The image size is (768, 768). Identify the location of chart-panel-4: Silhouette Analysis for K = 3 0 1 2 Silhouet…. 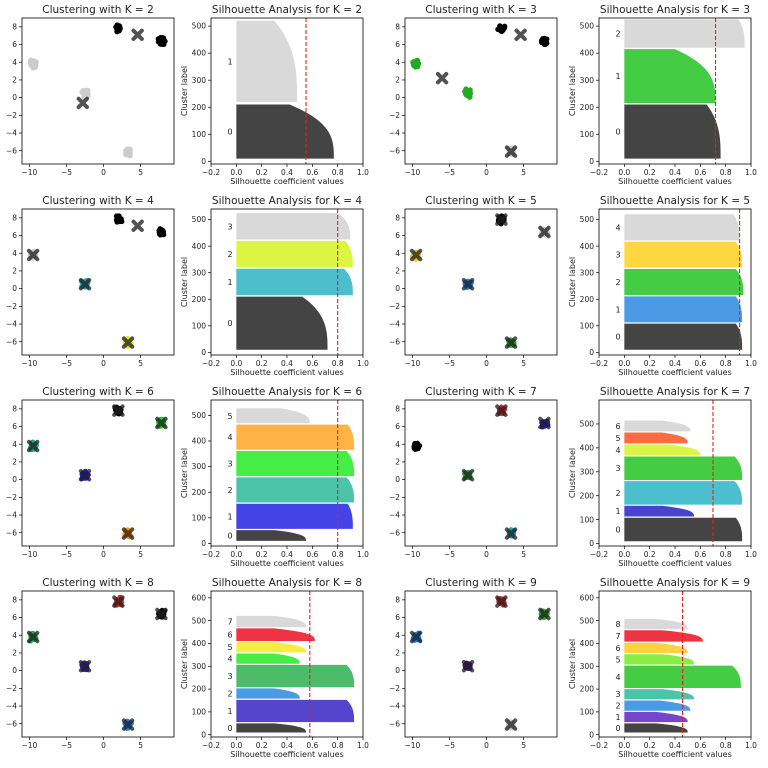
(662, 95).